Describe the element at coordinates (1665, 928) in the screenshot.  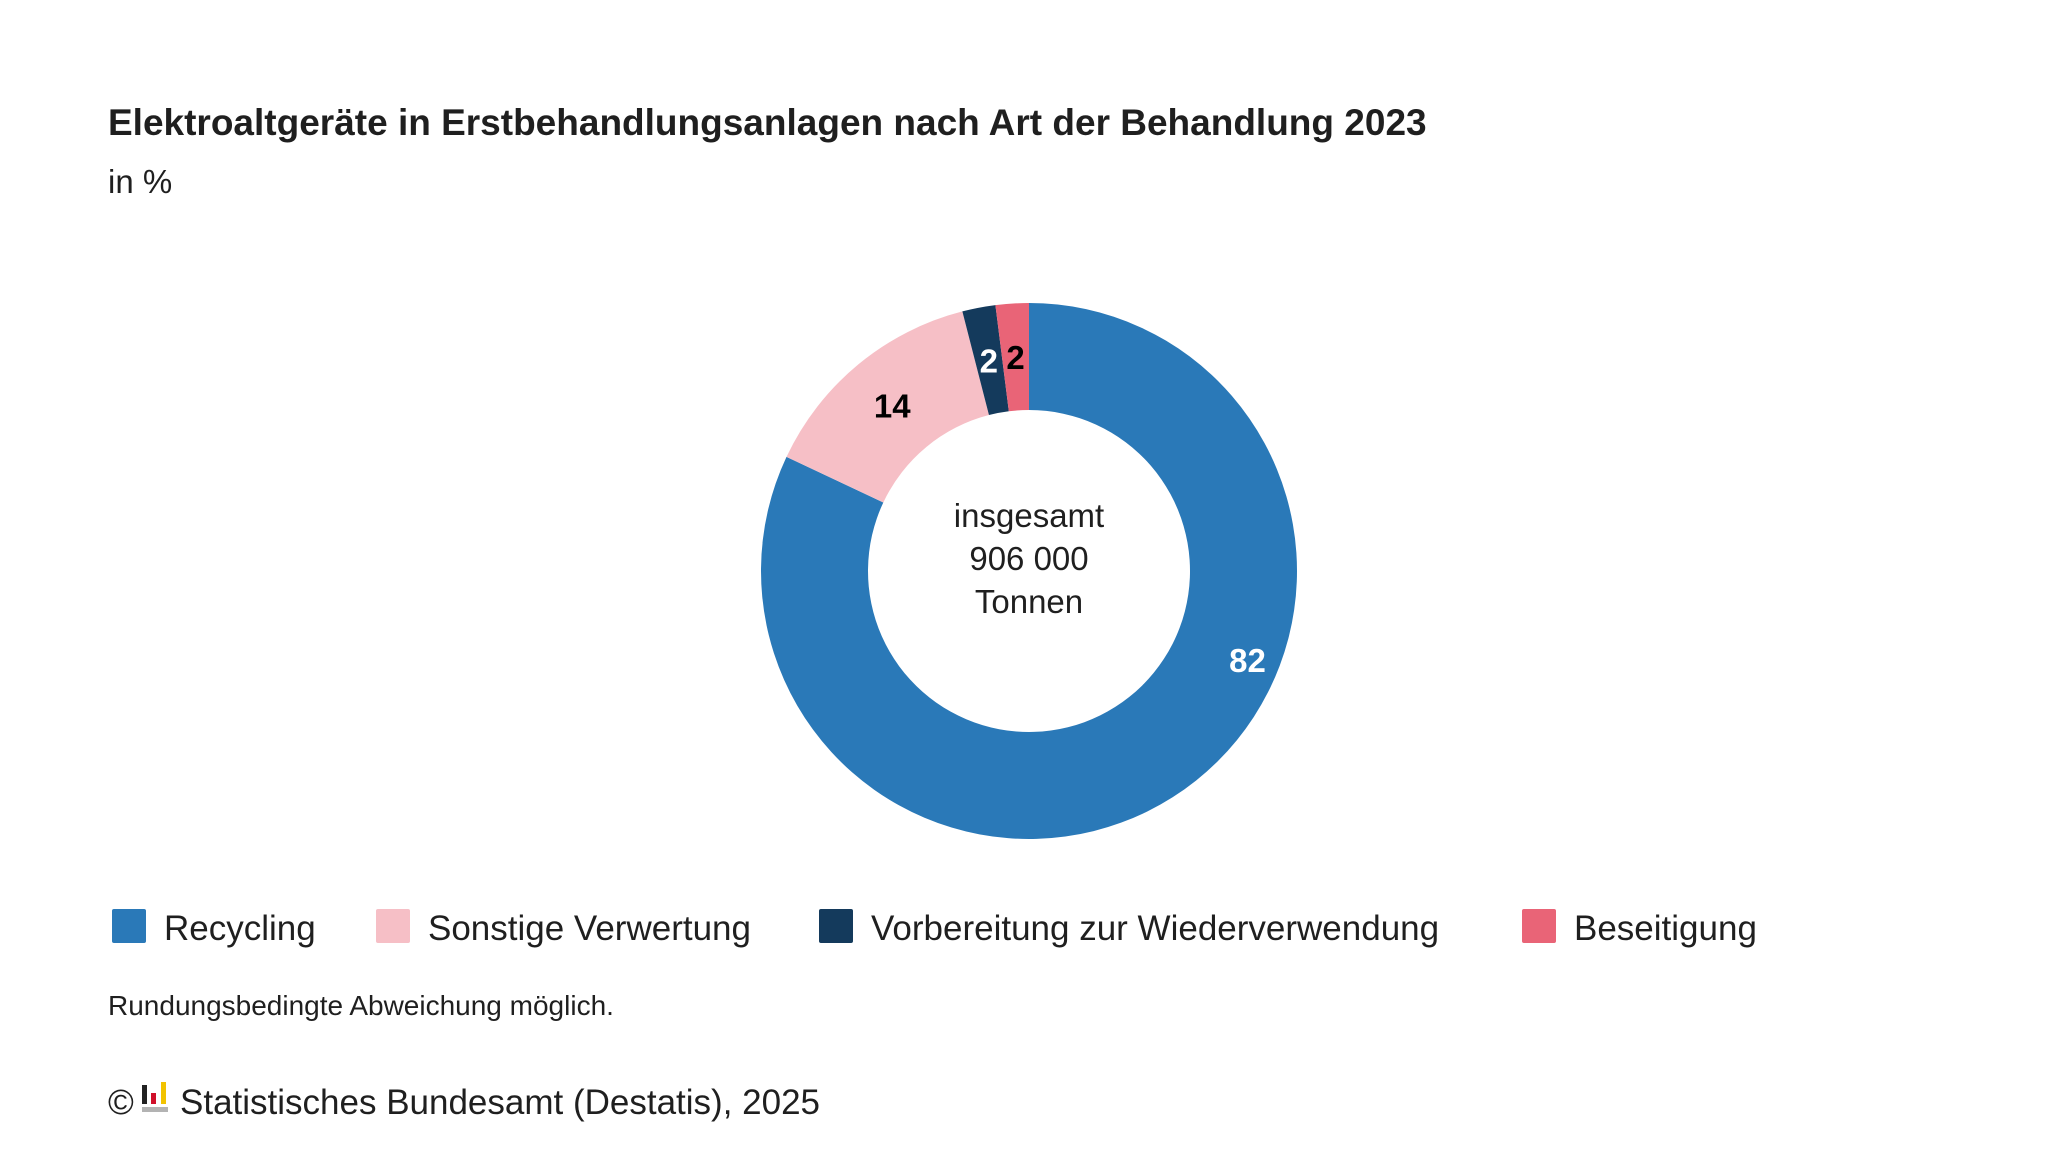
I see `legend-label: Beseitigung` at that location.